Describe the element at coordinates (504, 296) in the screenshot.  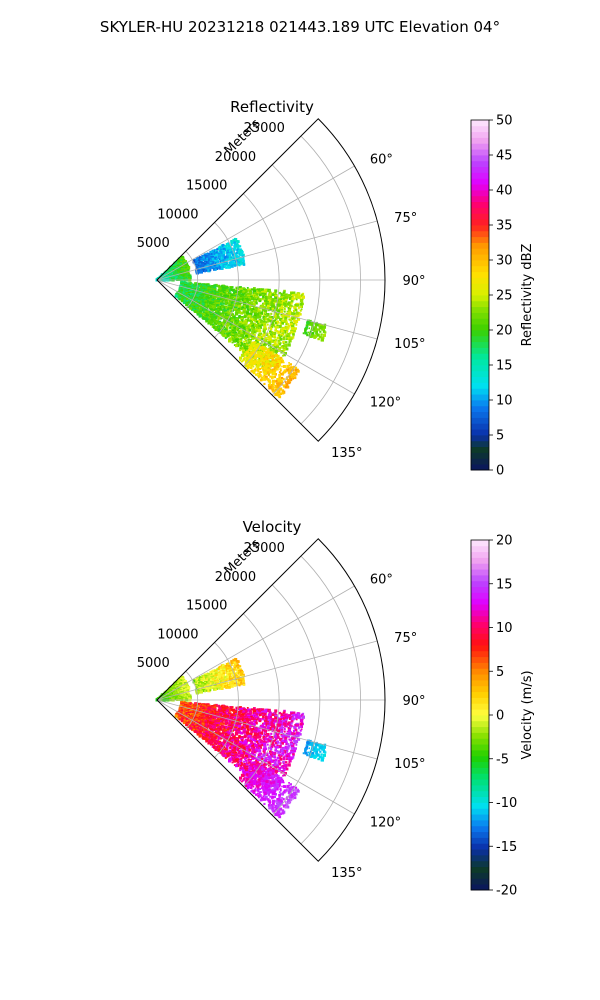
I see `colorbar-tick-label: 25` at that location.